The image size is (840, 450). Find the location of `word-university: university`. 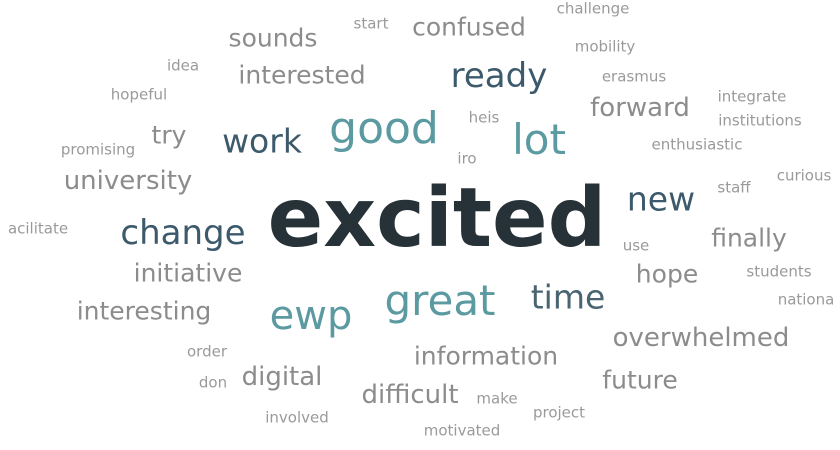

word-university: university is located at coordinates (128, 181).